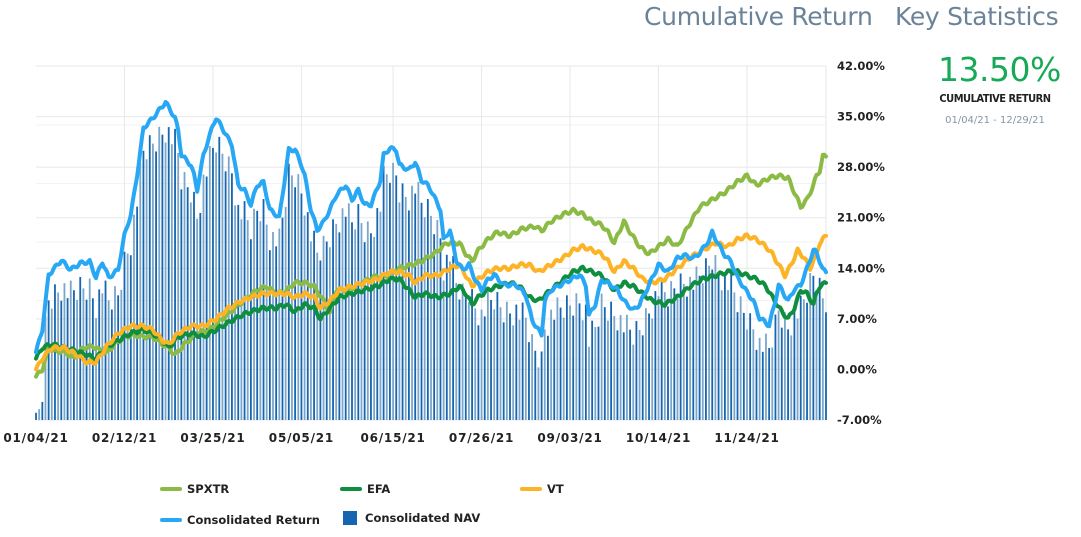 The image size is (1081, 537). Describe the element at coordinates (194, 489) in the screenshot. I see `legend-item-spxtr: SPXTR` at that location.